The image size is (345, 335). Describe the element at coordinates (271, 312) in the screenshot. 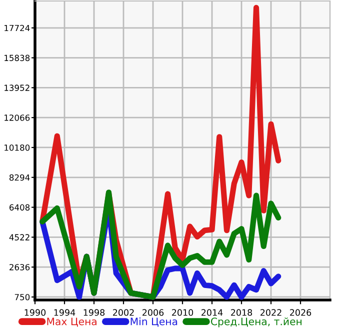

I see `x-tick-label: 2022` at that location.